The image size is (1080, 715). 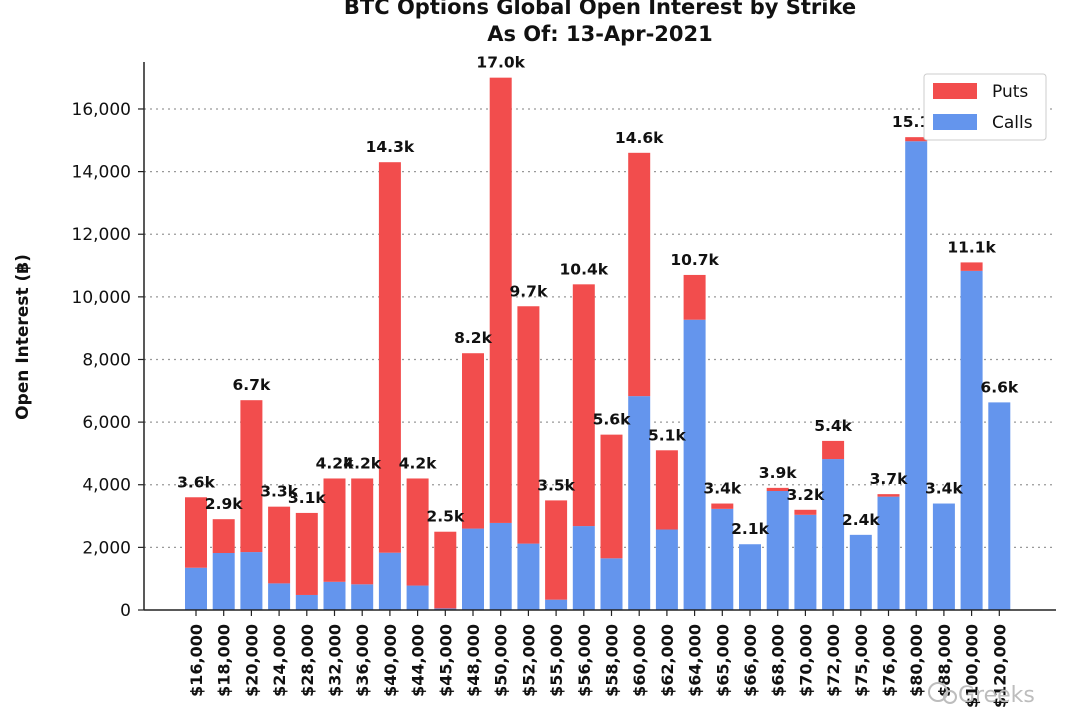 What do you see at coordinates (106, 423) in the screenshot?
I see `y-tick-label: 6,000` at bounding box center [106, 423].